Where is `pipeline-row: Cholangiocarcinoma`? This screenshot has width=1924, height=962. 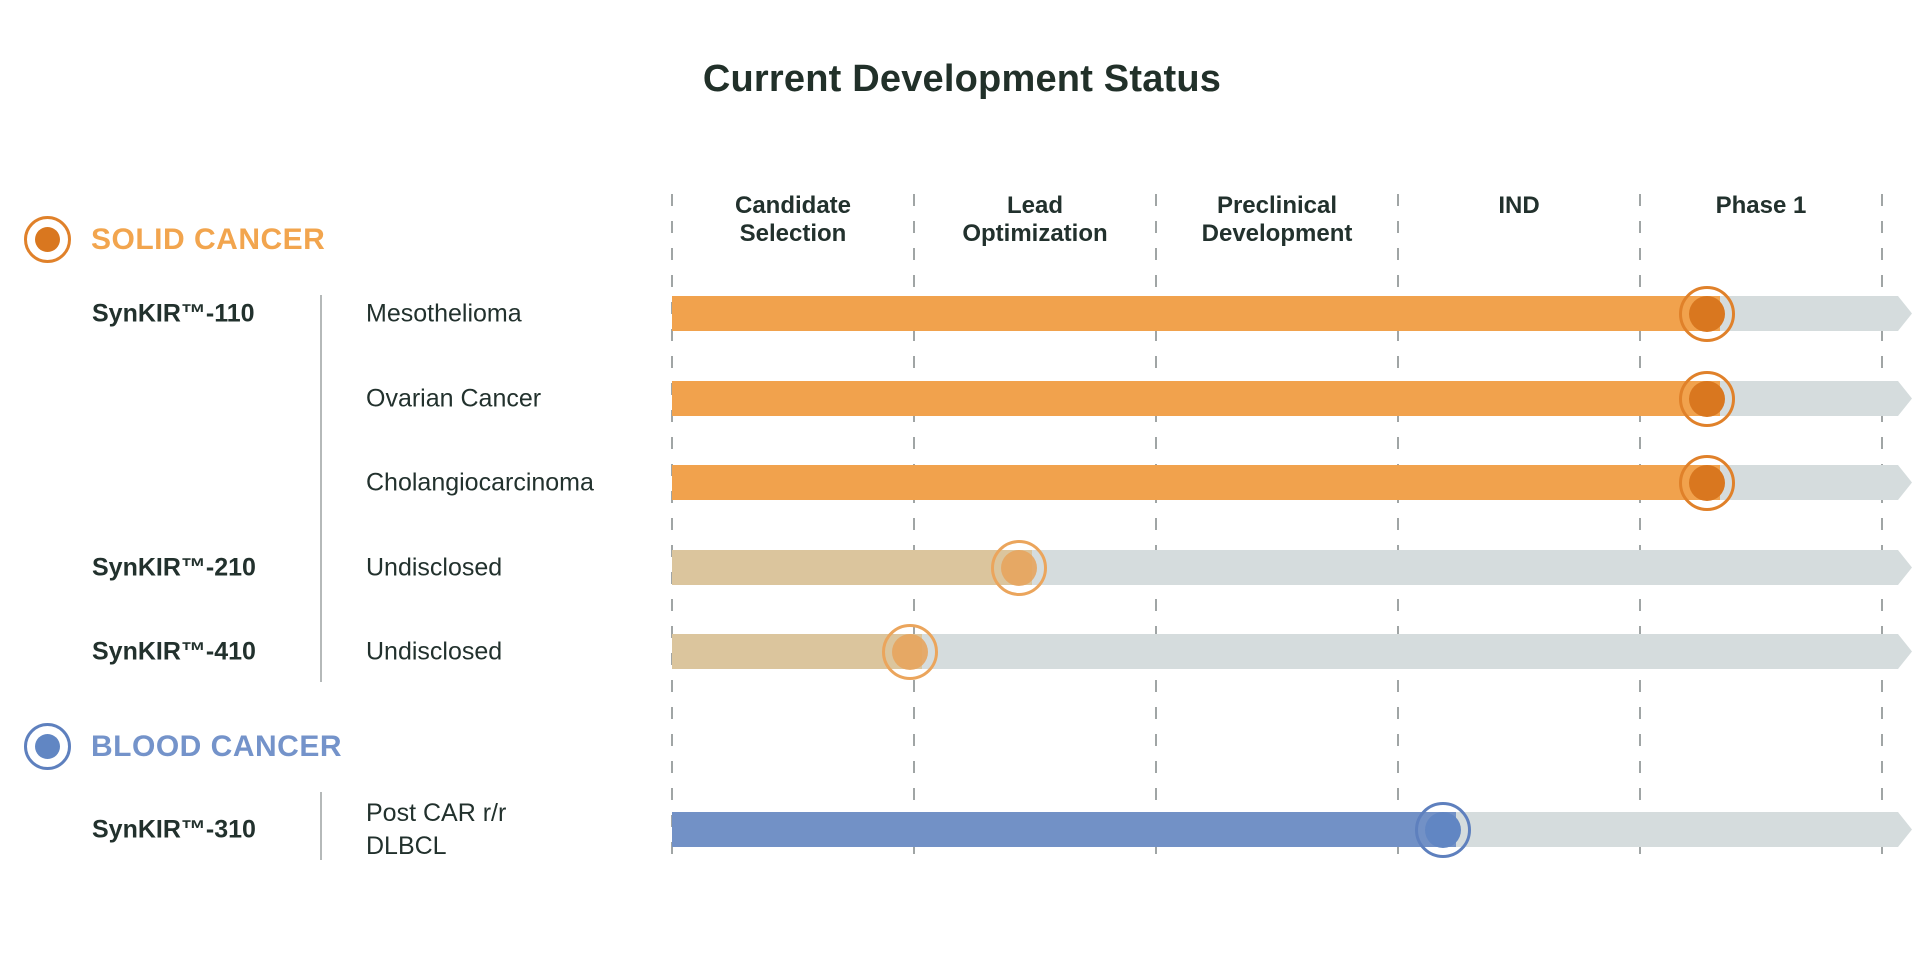 pipeline-row: Cholangiocarcinoma is located at coordinates (962, 482).